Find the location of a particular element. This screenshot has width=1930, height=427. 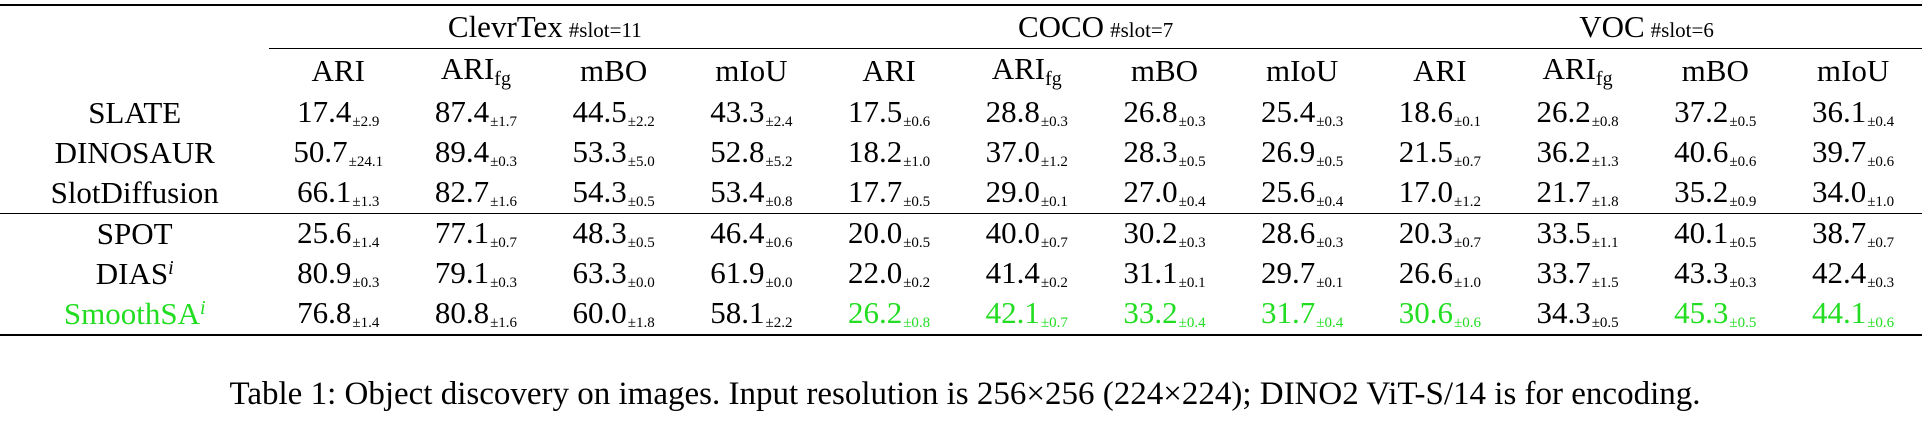

value-cell: 26.2±0.8 is located at coordinates (1578, 113).